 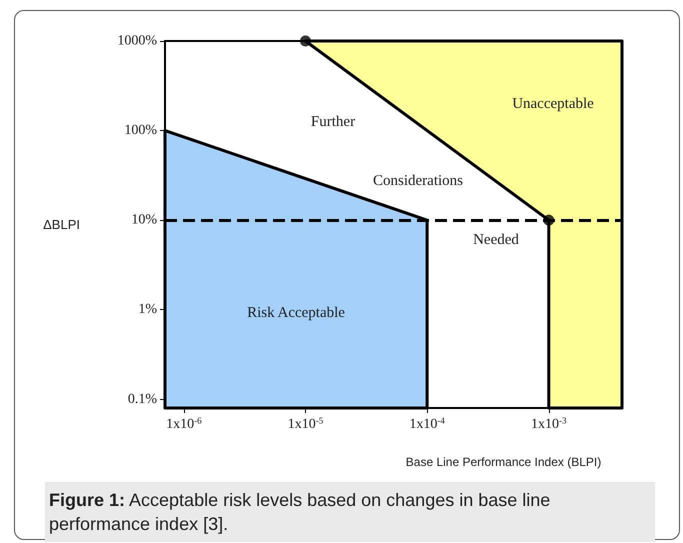 I want to click on annotation: Further, so click(x=333, y=122).